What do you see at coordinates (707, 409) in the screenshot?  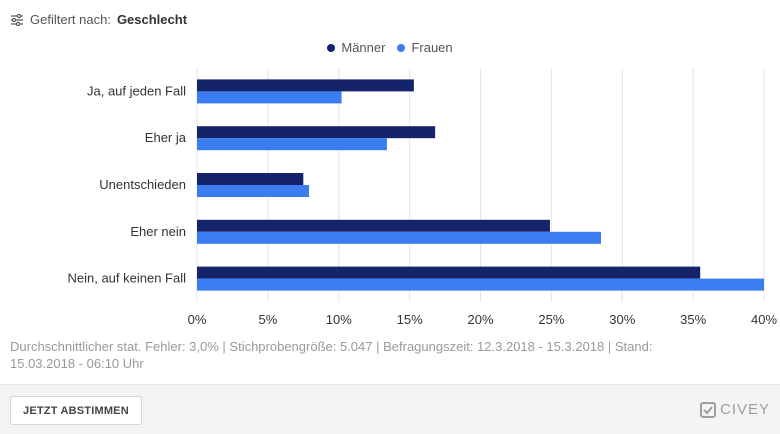 I see `civey-logo-icon` at bounding box center [707, 409].